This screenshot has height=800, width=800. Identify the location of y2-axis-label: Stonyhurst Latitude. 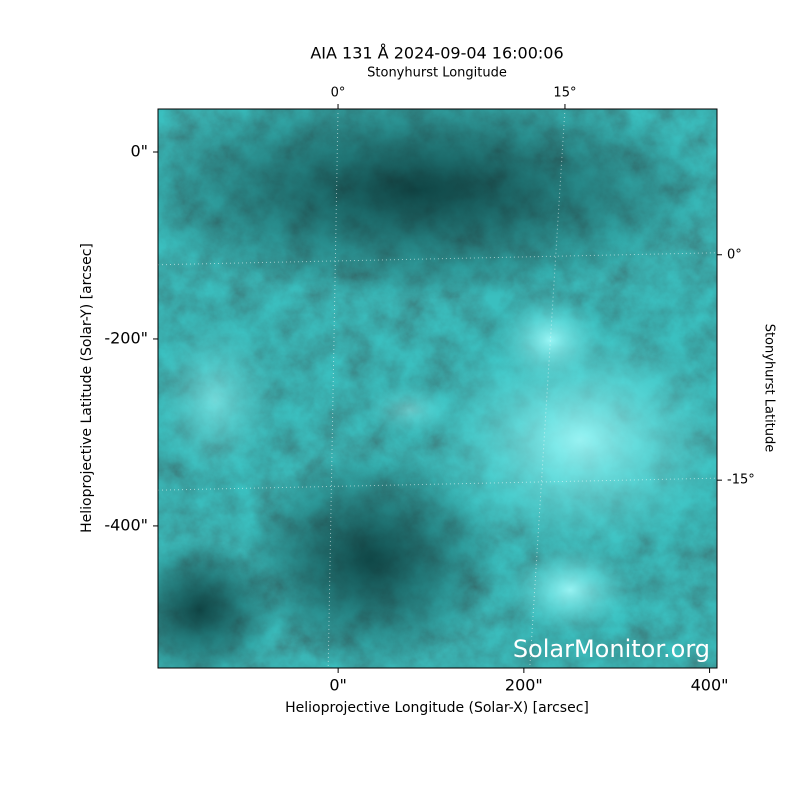
(769, 388).